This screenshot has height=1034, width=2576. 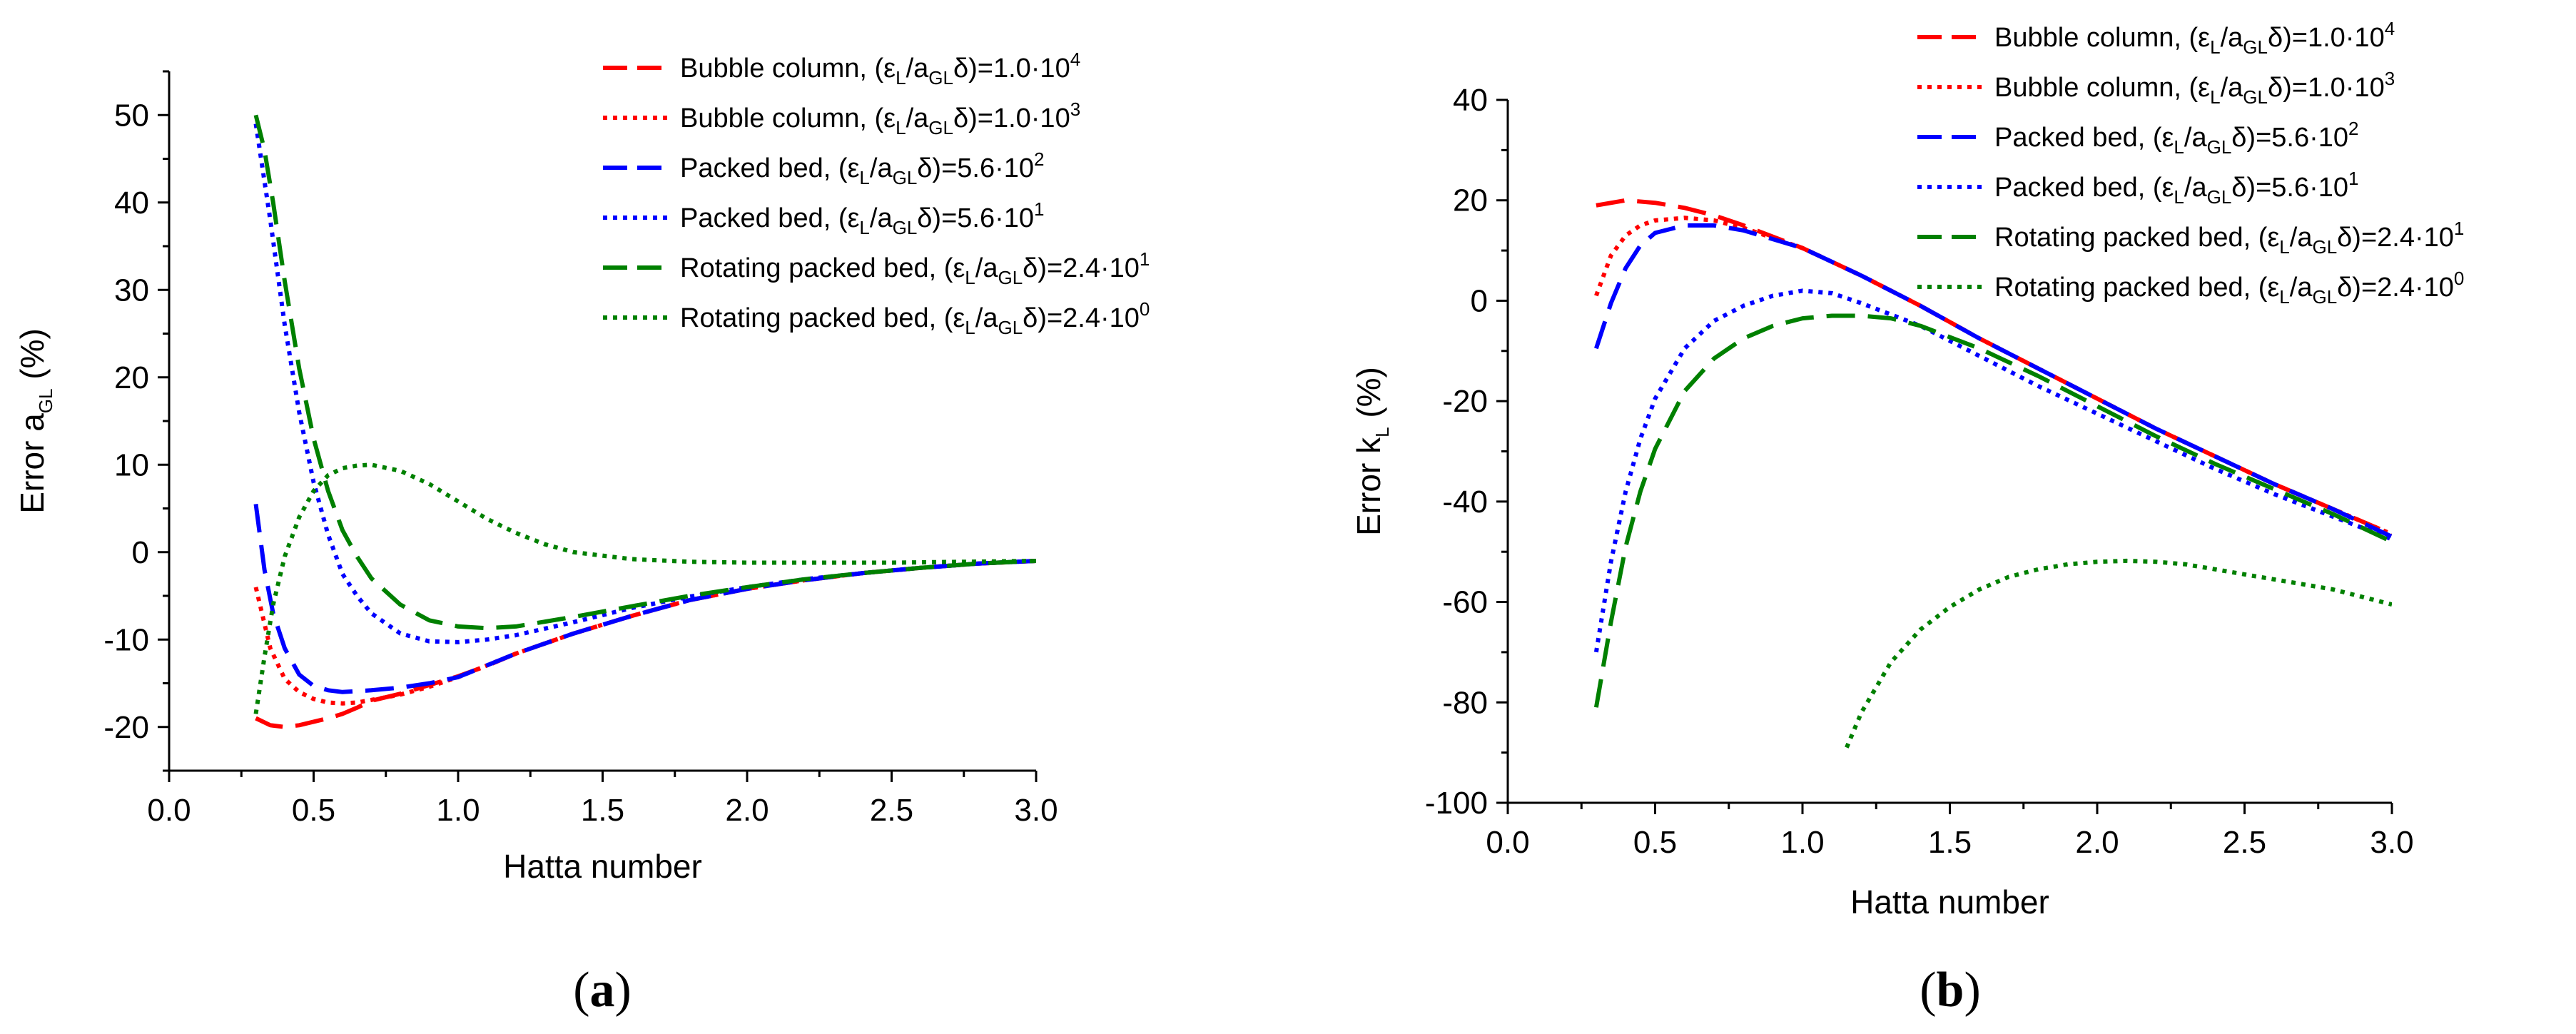 I want to click on x-tick-label-b: 1.5, so click(x=1950, y=842).